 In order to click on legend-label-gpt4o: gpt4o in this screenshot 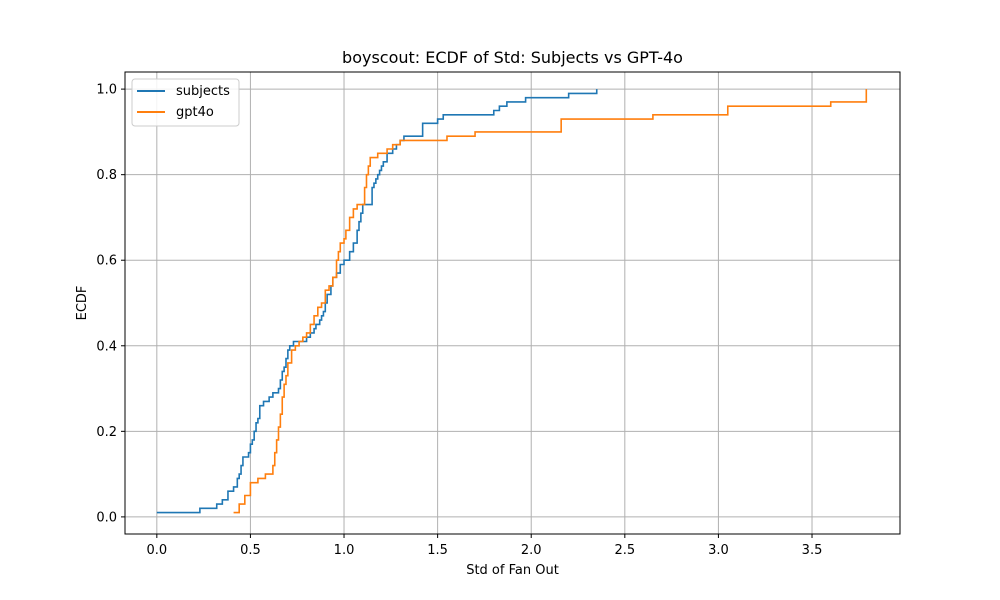, I will do `click(195, 112)`.